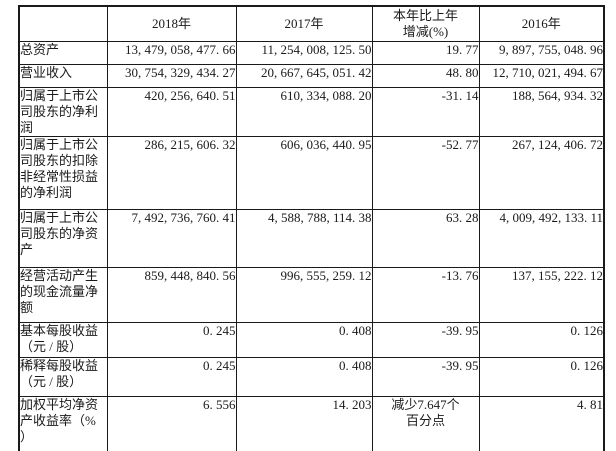  What do you see at coordinates (425, 76) in the screenshot?
I see `value-cell: 48. 80` at bounding box center [425, 76].